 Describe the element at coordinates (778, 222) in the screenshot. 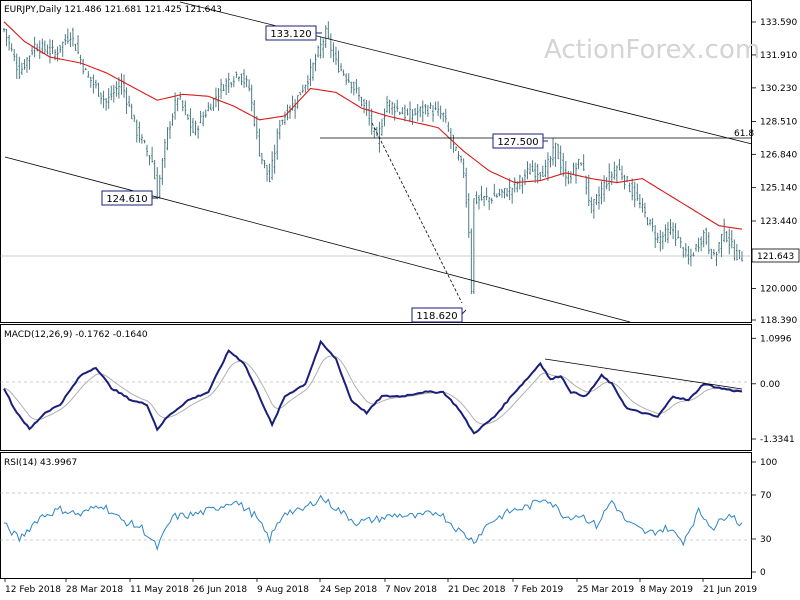

I see `price-tick-label: 123.440` at that location.